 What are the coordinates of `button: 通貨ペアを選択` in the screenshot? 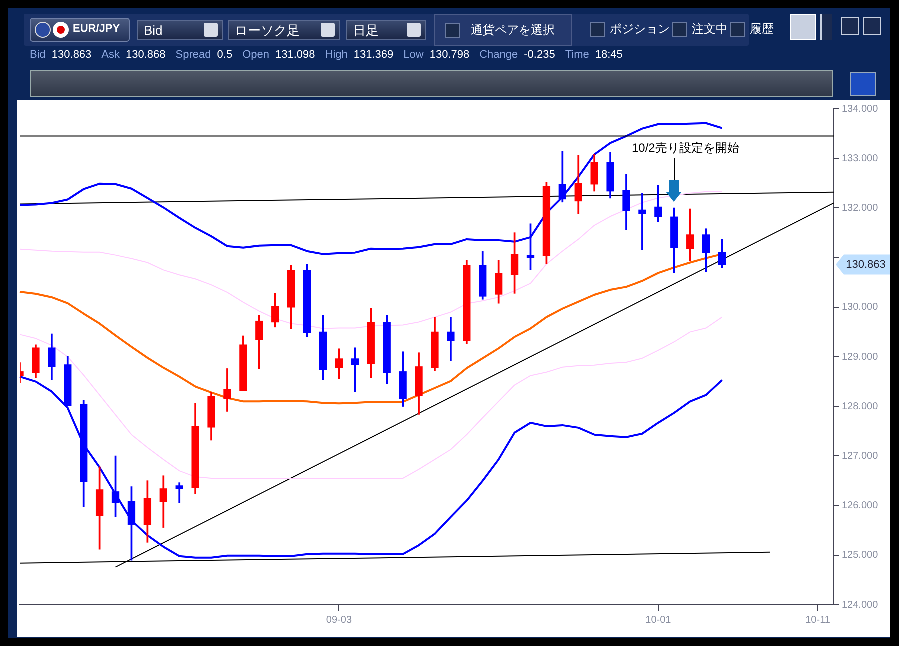 It's located at (503, 30).